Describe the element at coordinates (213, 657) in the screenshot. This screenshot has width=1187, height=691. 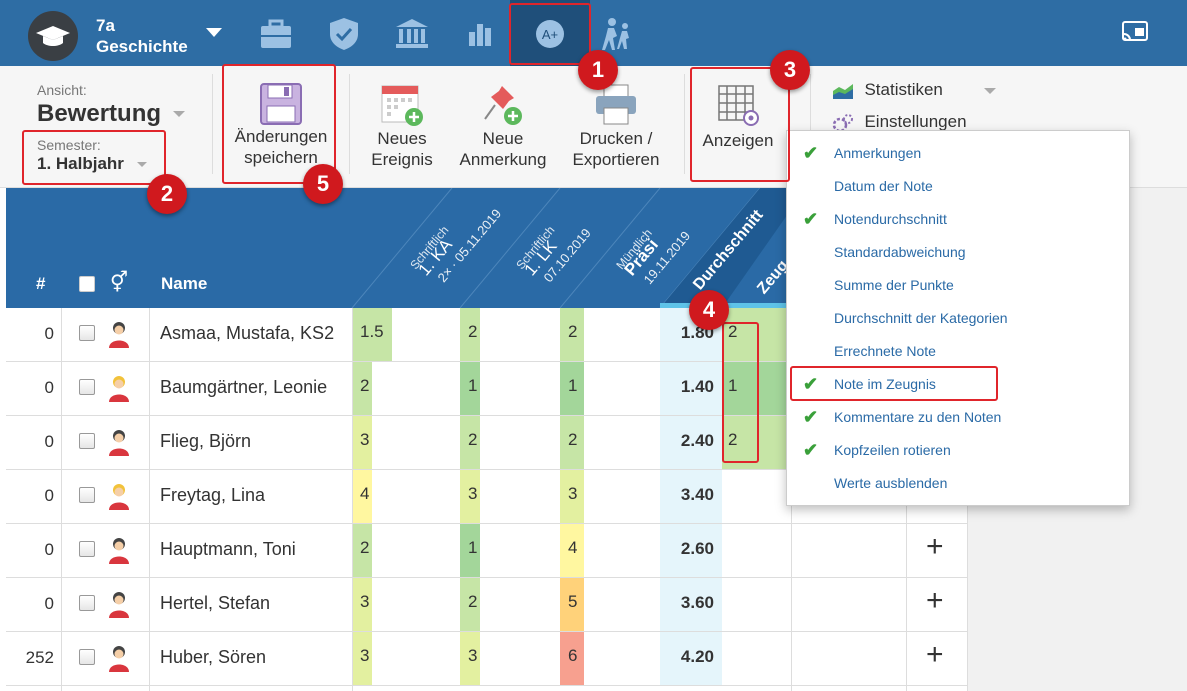
I see `student-name: Huber, Sören` at that location.